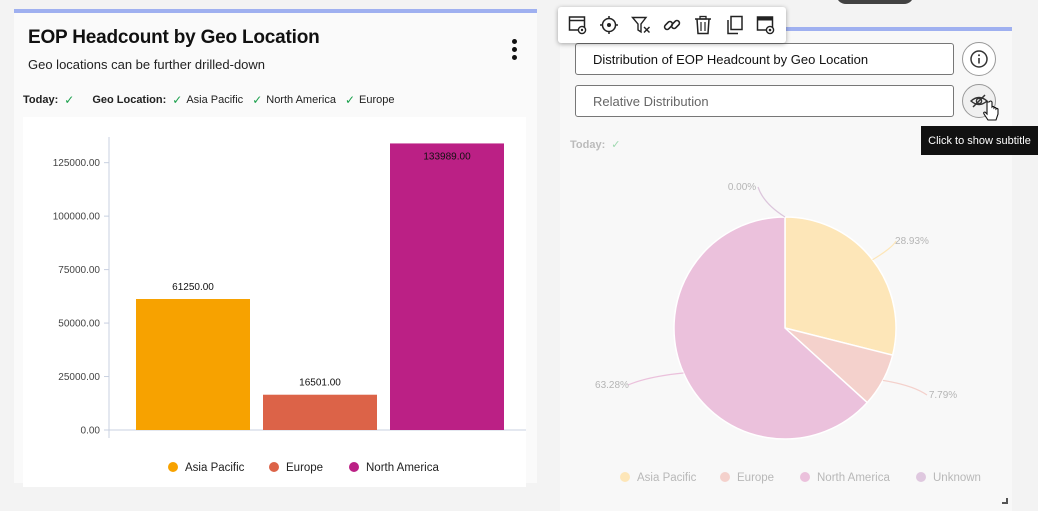 This screenshot has height=511, width=1038. What do you see at coordinates (320, 412) in the screenshot?
I see `bar-europe` at bounding box center [320, 412].